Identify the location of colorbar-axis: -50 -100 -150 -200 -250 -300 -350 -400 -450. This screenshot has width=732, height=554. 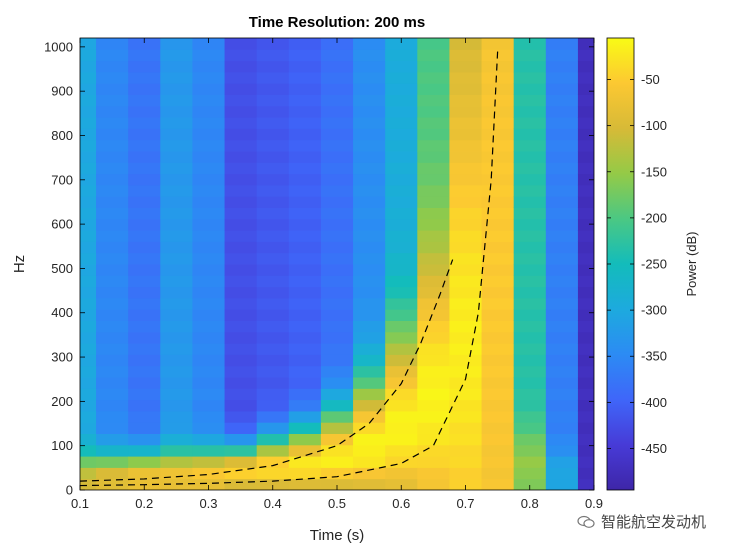
(637, 264).